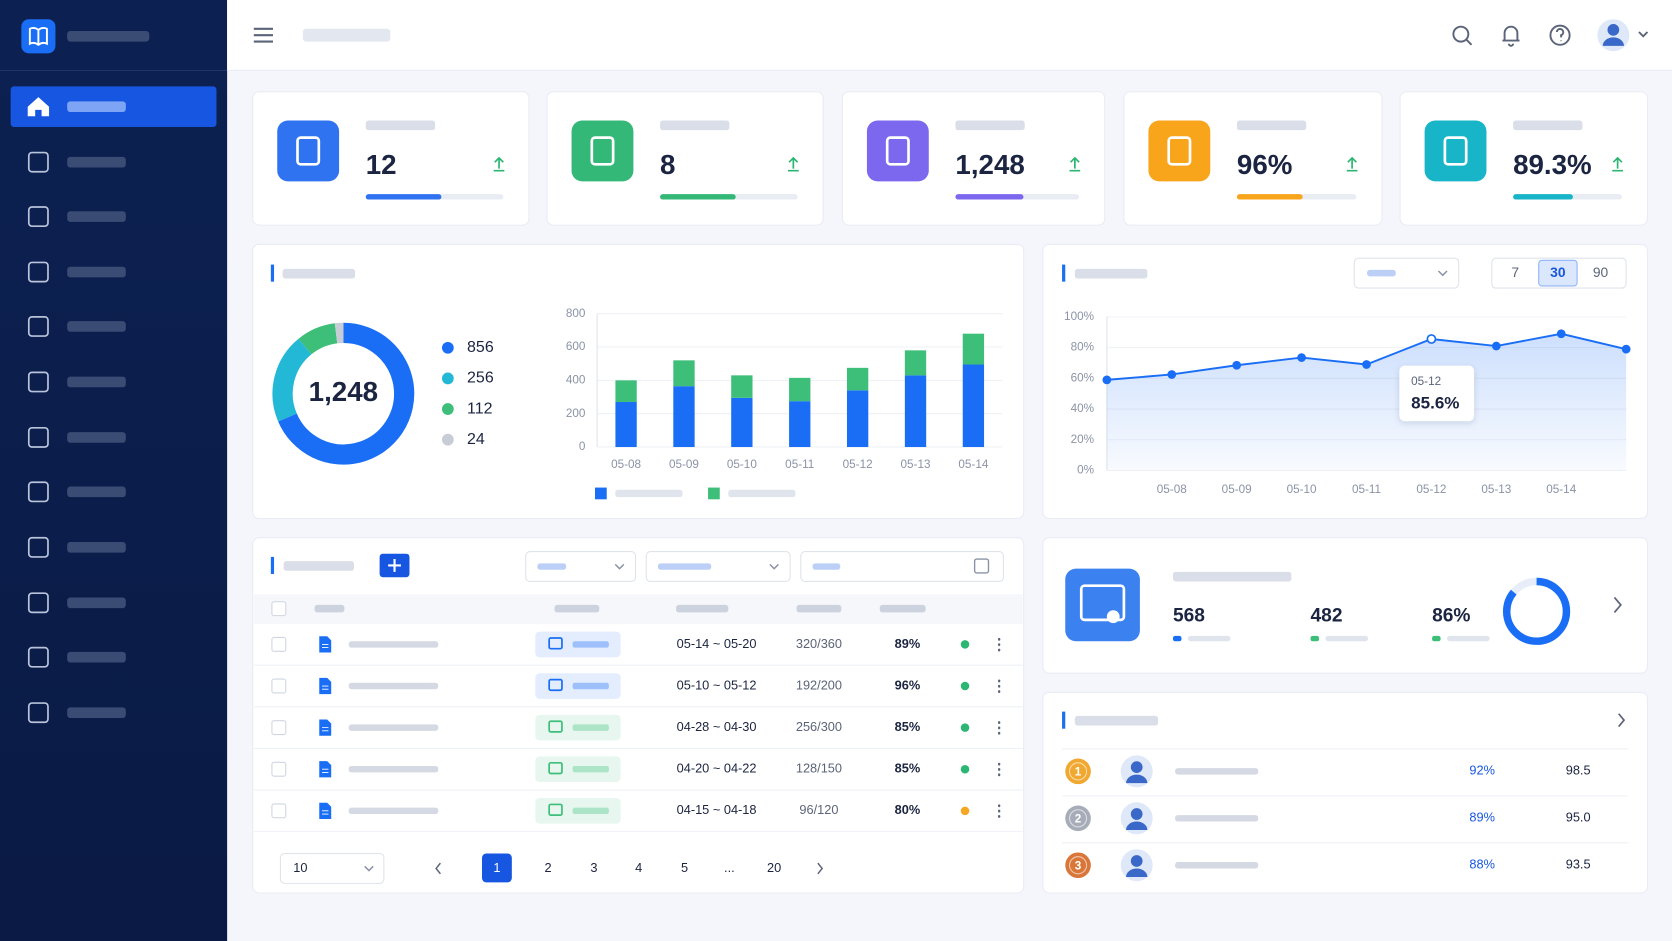 Image resolution: width=1672 pixels, height=941 pixels. I want to click on help-icon, so click(1560, 35).